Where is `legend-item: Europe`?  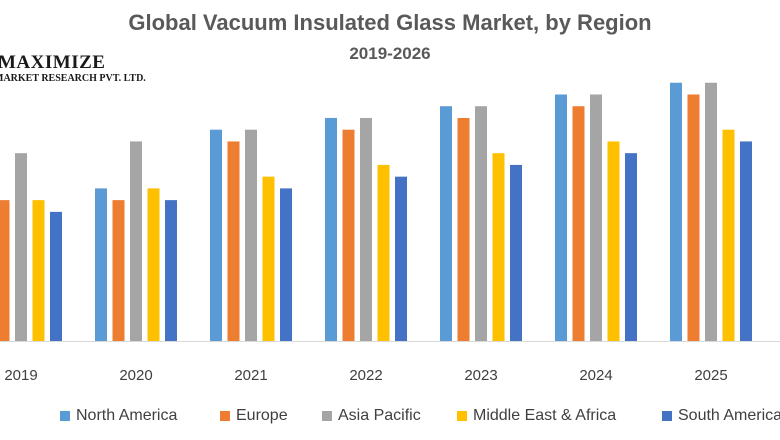 legend-item: Europe is located at coordinates (254, 416).